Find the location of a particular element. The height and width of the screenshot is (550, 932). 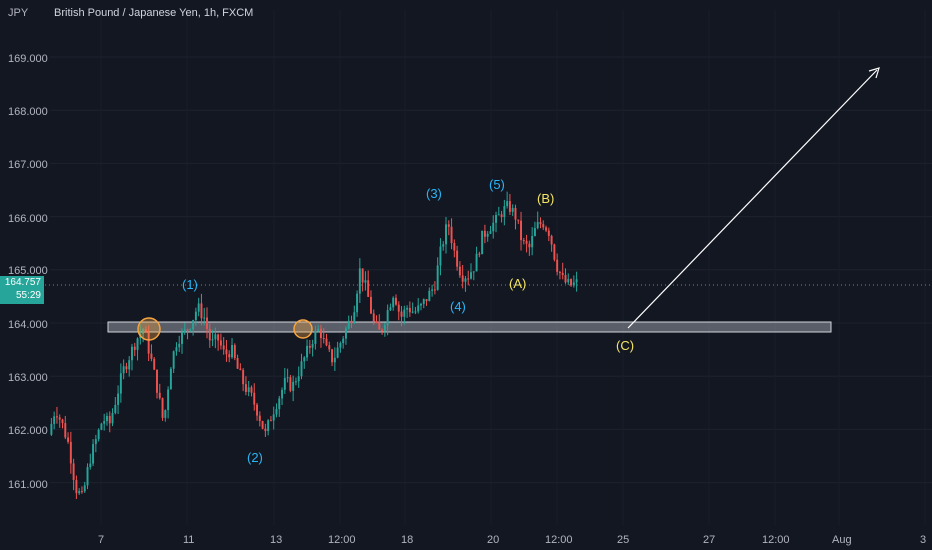

y-tick-label: 161.000 is located at coordinates (28, 485).